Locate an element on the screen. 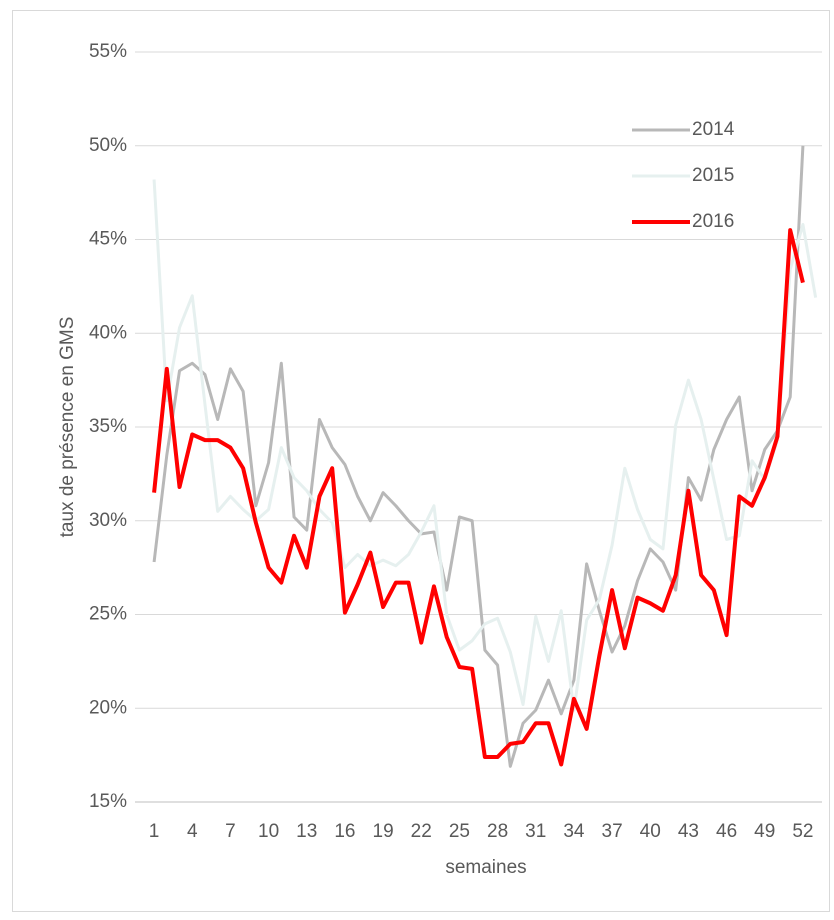  y-tick-label: 50% is located at coordinates (108, 145).